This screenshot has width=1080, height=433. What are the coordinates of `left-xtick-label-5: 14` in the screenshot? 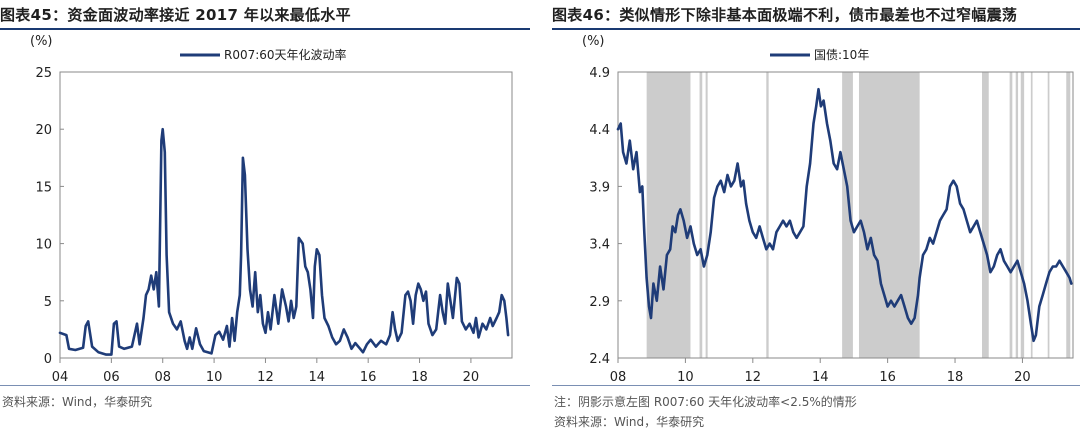 It's located at (317, 377).